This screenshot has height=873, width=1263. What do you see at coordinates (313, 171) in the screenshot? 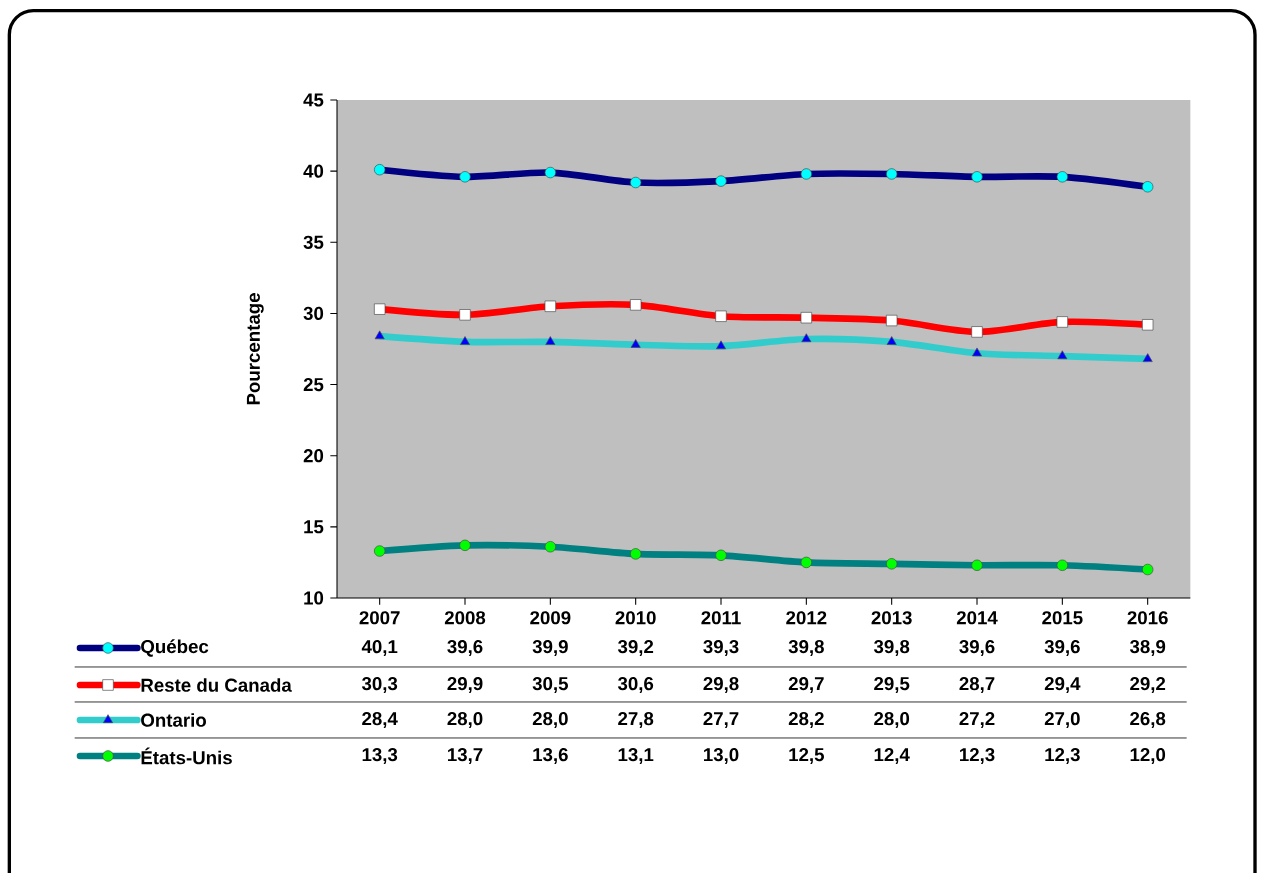
I see `y-tick-label: 40` at bounding box center [313, 171].